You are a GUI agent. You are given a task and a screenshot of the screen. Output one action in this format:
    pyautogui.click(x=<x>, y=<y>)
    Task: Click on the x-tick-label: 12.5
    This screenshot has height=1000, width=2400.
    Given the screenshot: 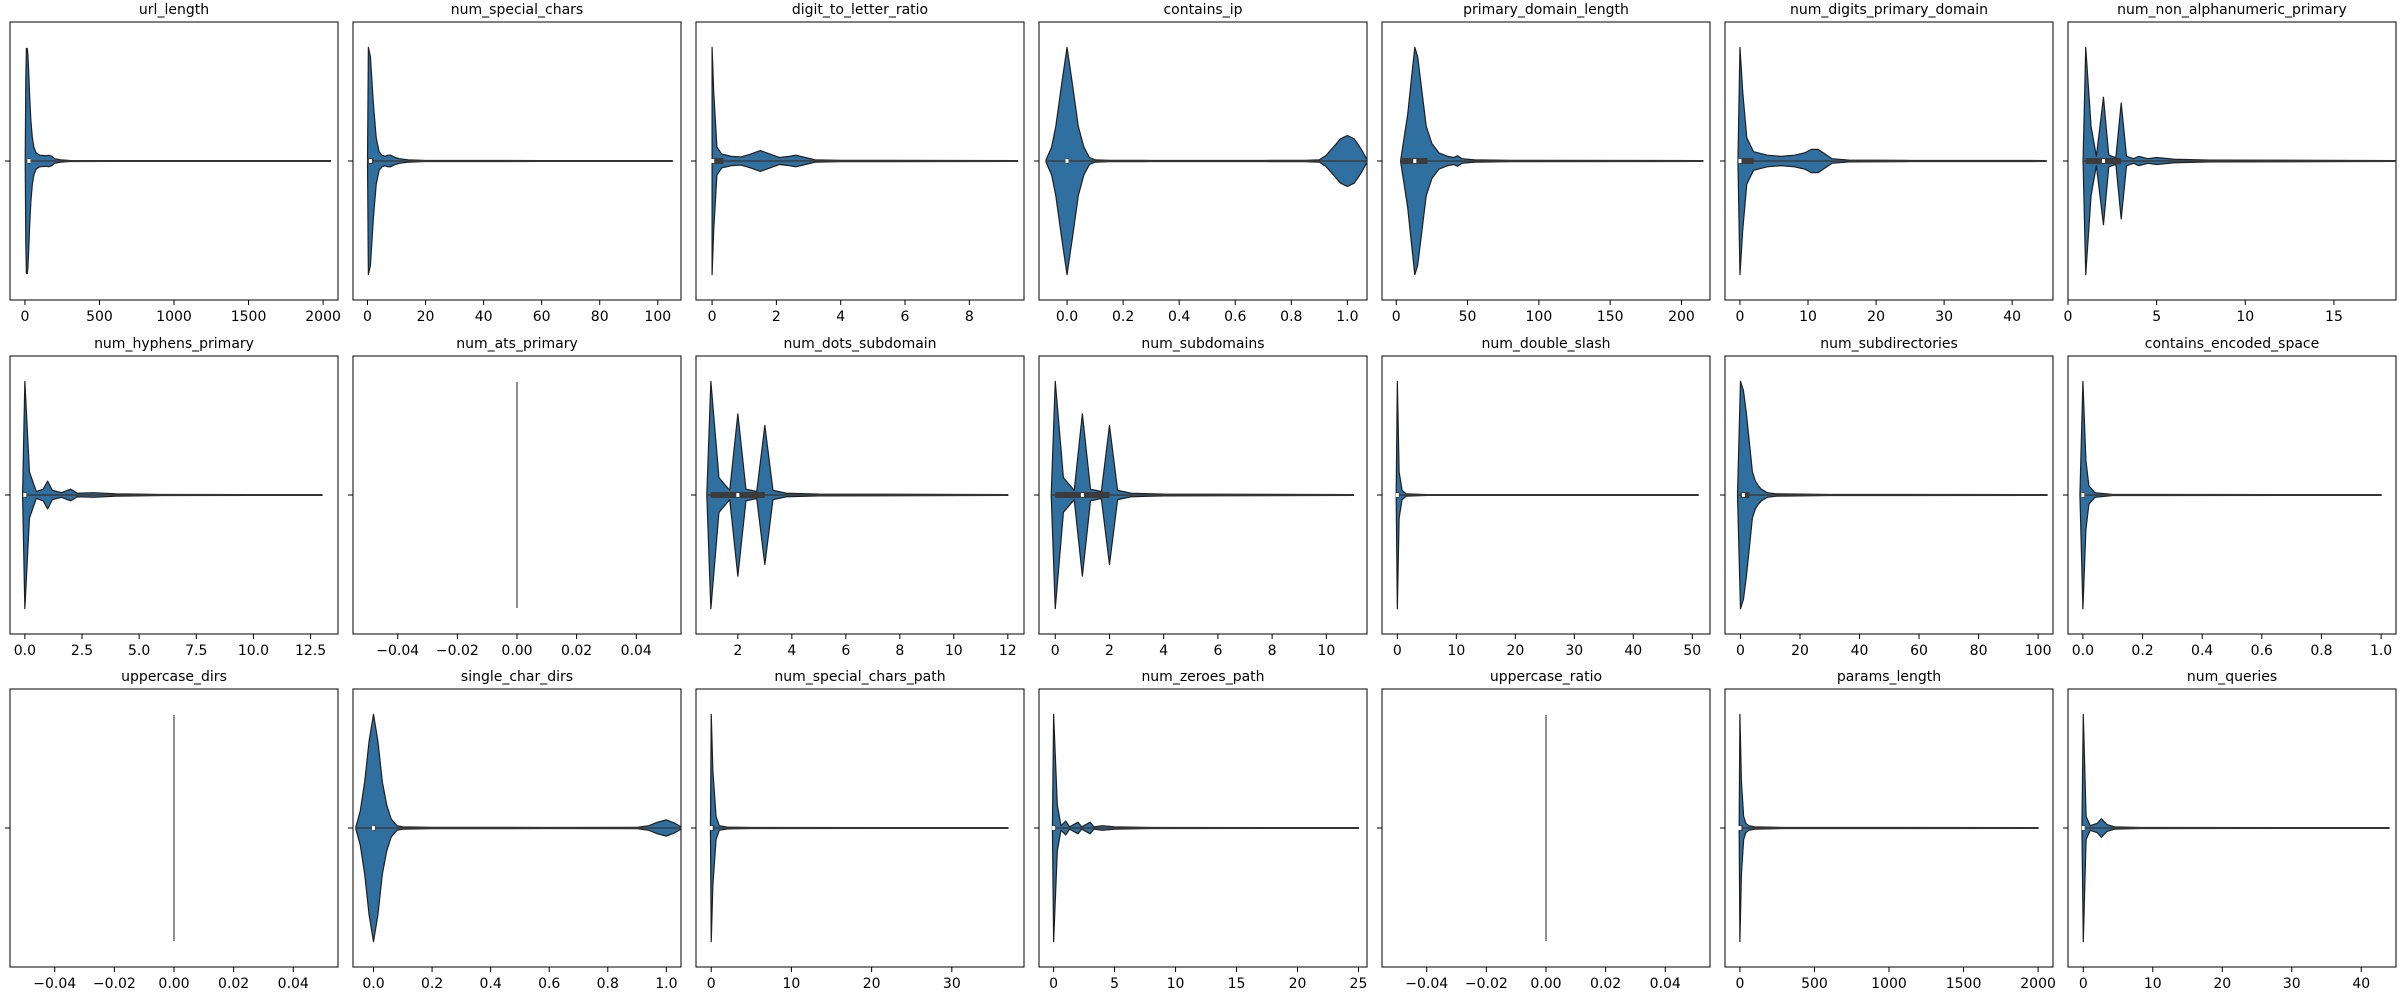 What is the action you would take?
    pyautogui.click(x=310, y=651)
    